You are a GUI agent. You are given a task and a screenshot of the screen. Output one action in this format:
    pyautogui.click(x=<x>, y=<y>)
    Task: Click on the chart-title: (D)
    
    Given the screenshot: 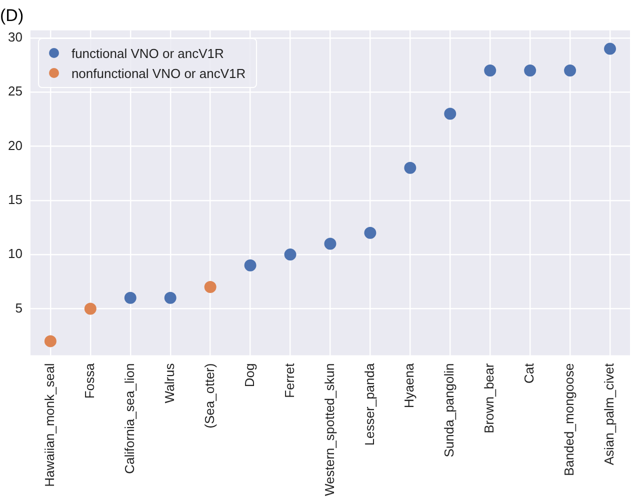 What is the action you would take?
    pyautogui.click(x=12, y=15)
    